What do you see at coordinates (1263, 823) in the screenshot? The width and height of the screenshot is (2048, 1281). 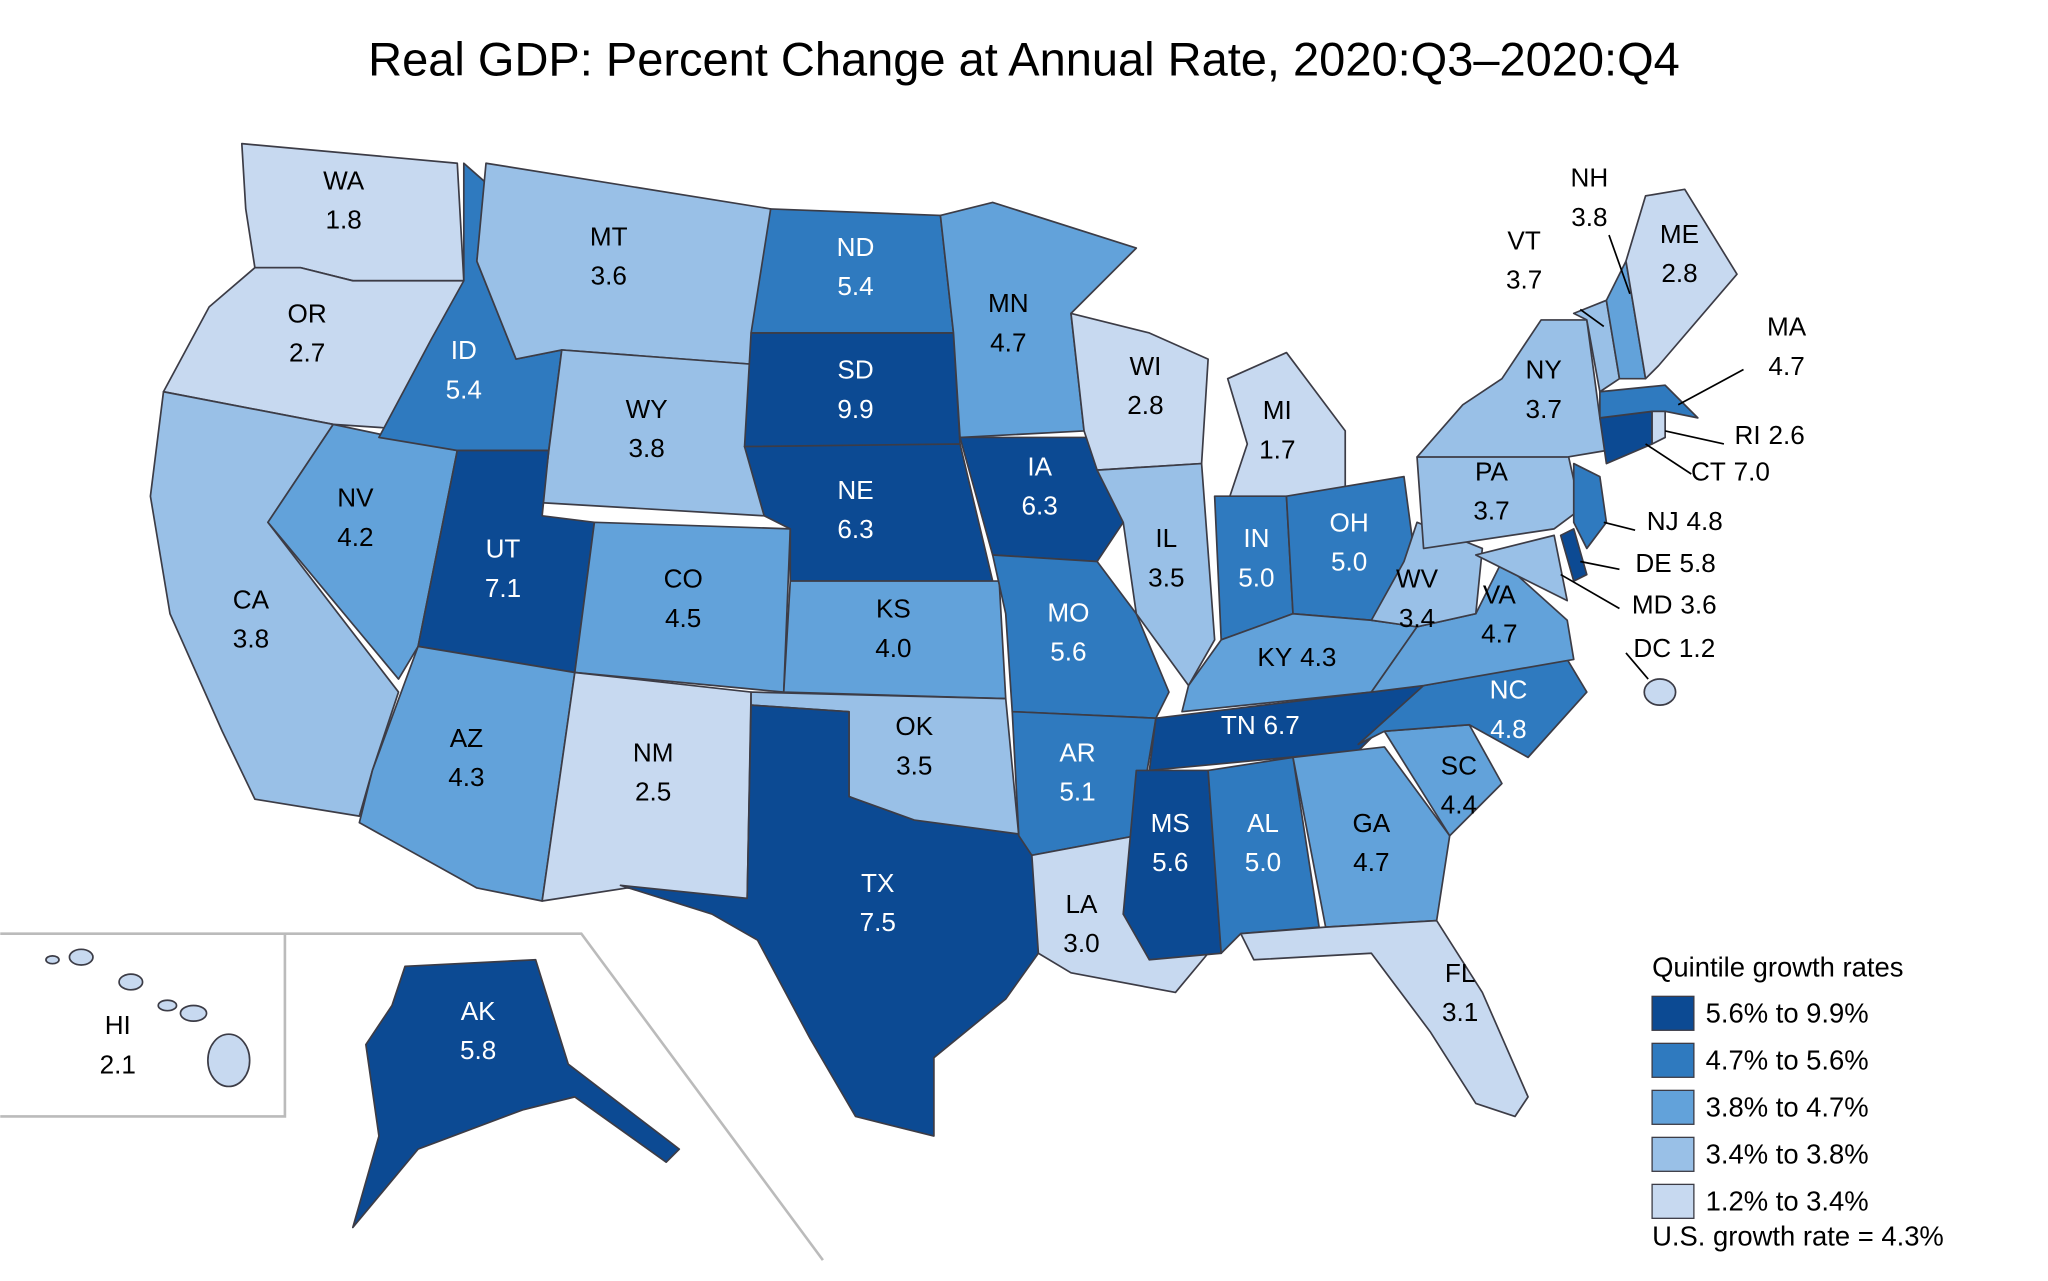 I see `state-abbr: AL` at bounding box center [1263, 823].